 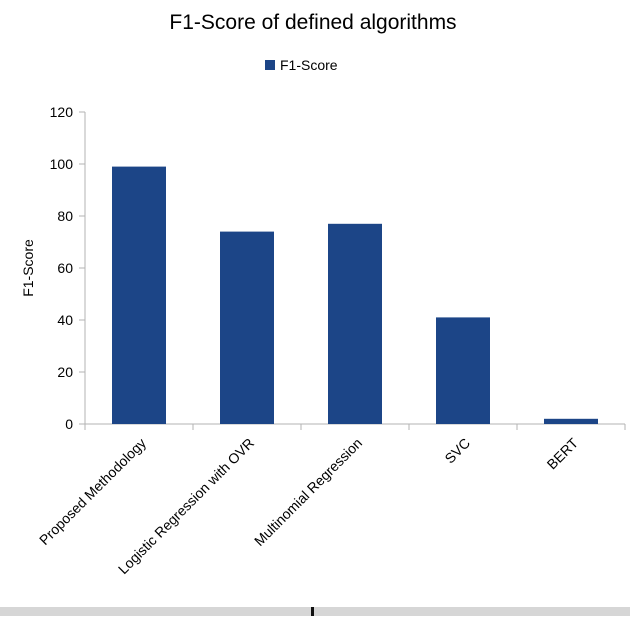 I want to click on bar-bert, so click(x=571, y=421).